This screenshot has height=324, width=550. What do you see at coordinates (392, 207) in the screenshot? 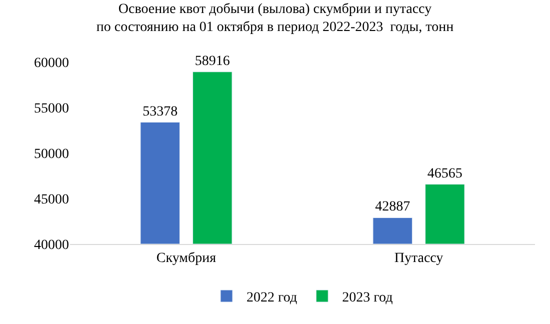
I see `data-label: 42887` at bounding box center [392, 207].